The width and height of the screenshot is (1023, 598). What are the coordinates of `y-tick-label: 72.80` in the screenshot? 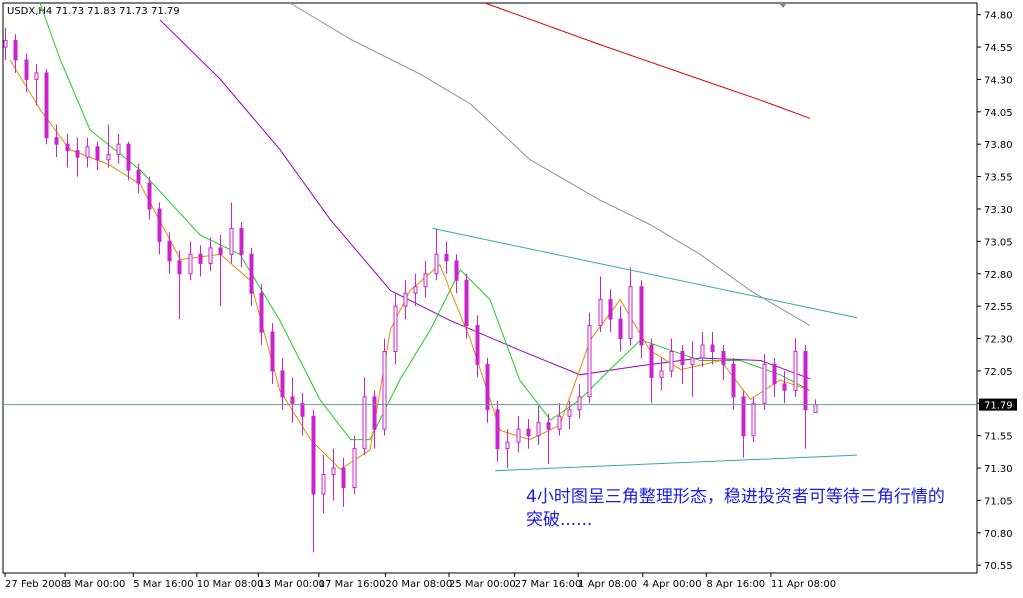 It's located at (998, 275).